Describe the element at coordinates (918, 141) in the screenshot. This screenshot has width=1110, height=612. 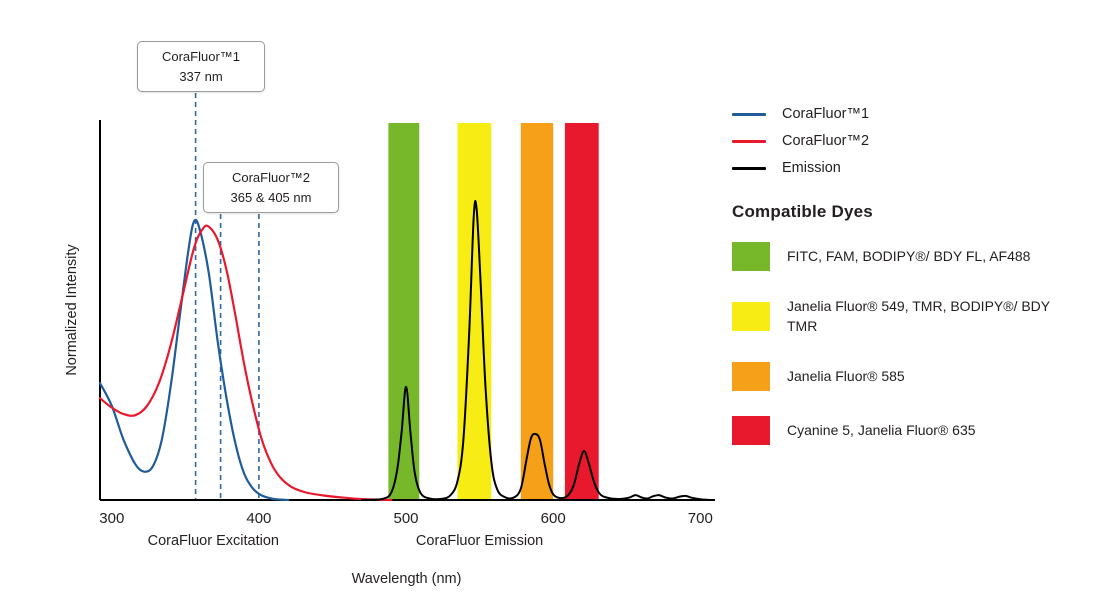
I see `legend-item-corafluor2: CoraFluor™2` at that location.